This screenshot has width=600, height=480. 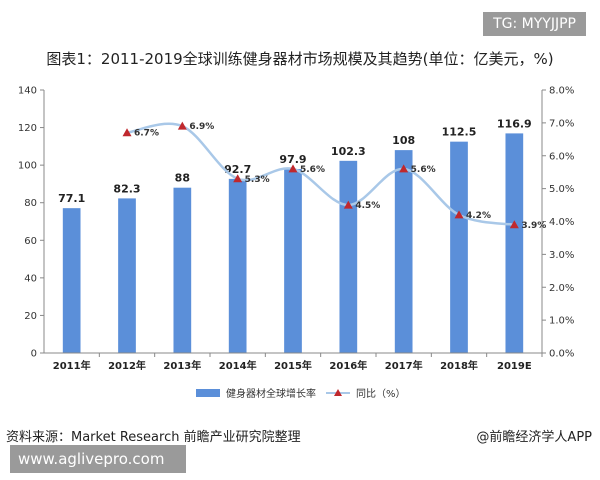 I want to click on site-url: www.aglivepro.com, so click(x=98, y=459).